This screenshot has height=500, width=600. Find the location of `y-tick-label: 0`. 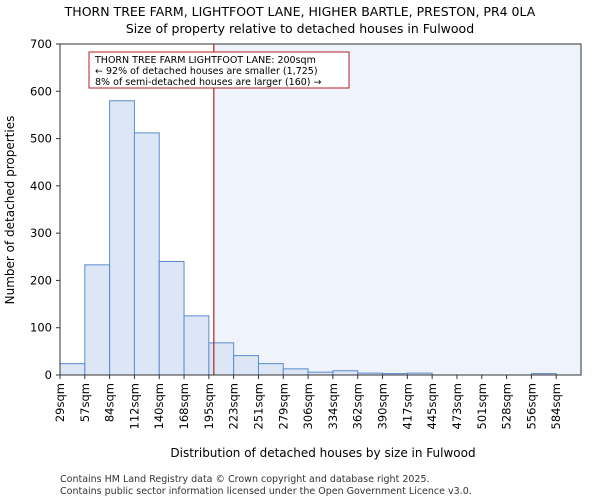

y-tick-label: 0 is located at coordinates (48, 375).